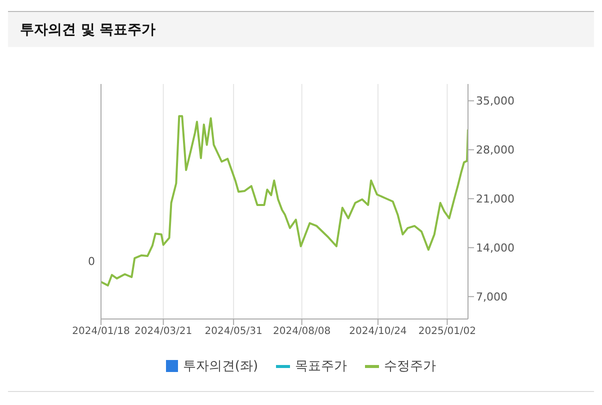  Describe the element at coordinates (163, 332) in the screenshot. I see `x-tick-label: 2024/03/21` at that location.